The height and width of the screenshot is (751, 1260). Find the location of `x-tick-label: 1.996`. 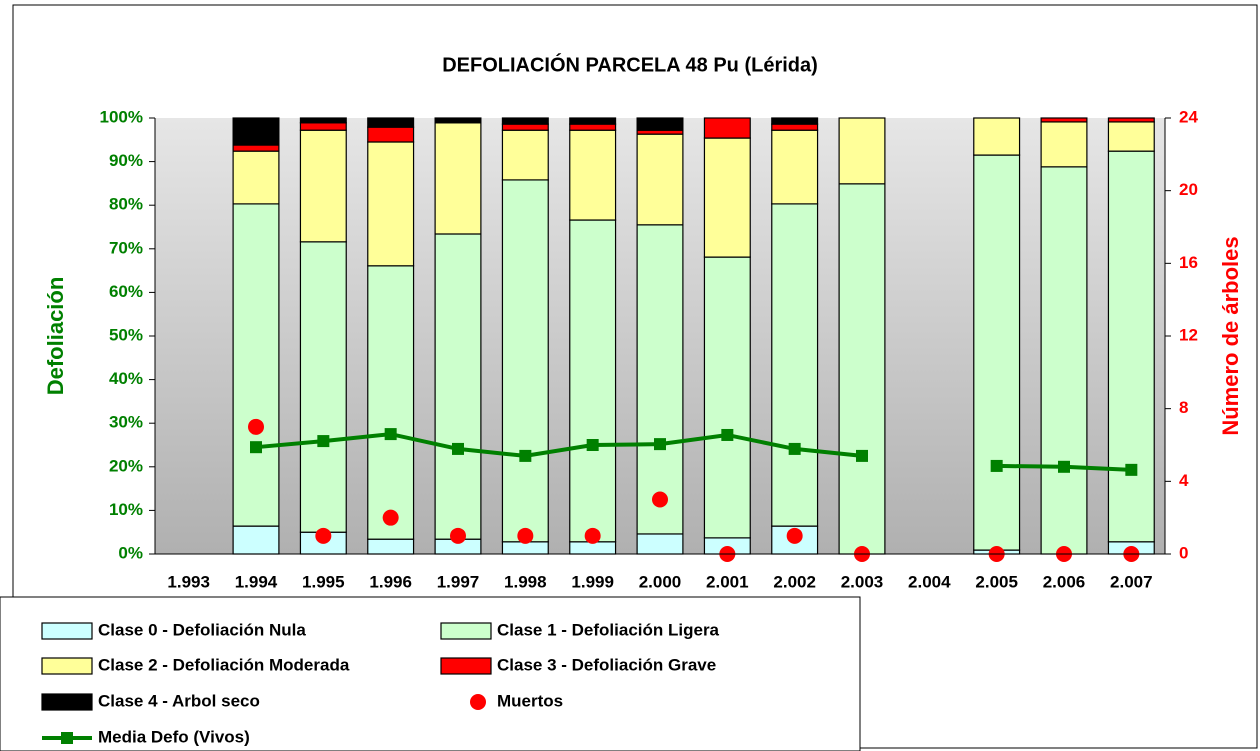

x-tick-label: 1.996 is located at coordinates (390, 581).